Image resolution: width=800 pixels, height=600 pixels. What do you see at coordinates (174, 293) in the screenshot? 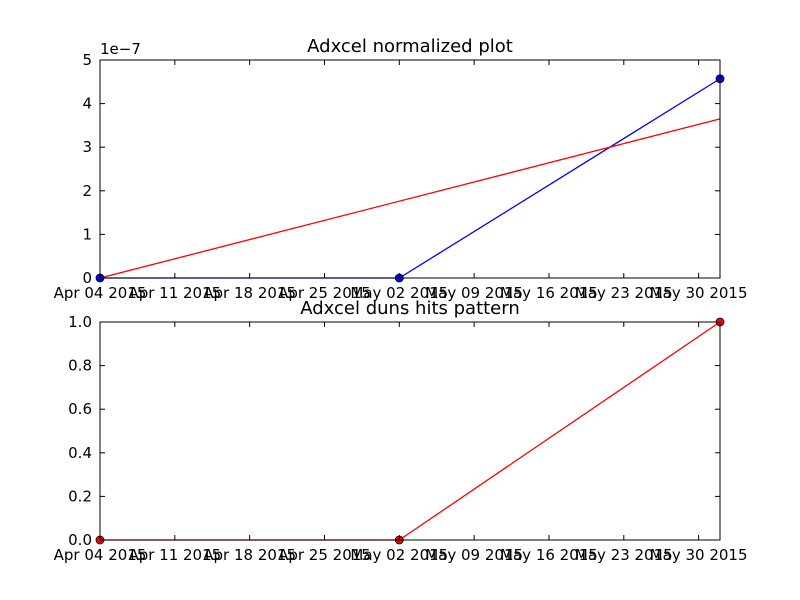
I see `x-tick-label-0-1: Apr 11 2015` at bounding box center [174, 293].